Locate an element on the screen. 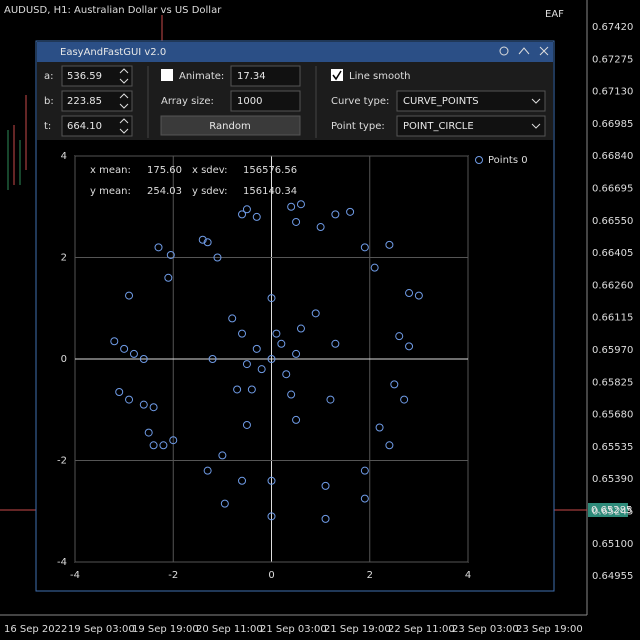 The height and width of the screenshot is (640, 640). stat-text: x sdev: is located at coordinates (210, 170).